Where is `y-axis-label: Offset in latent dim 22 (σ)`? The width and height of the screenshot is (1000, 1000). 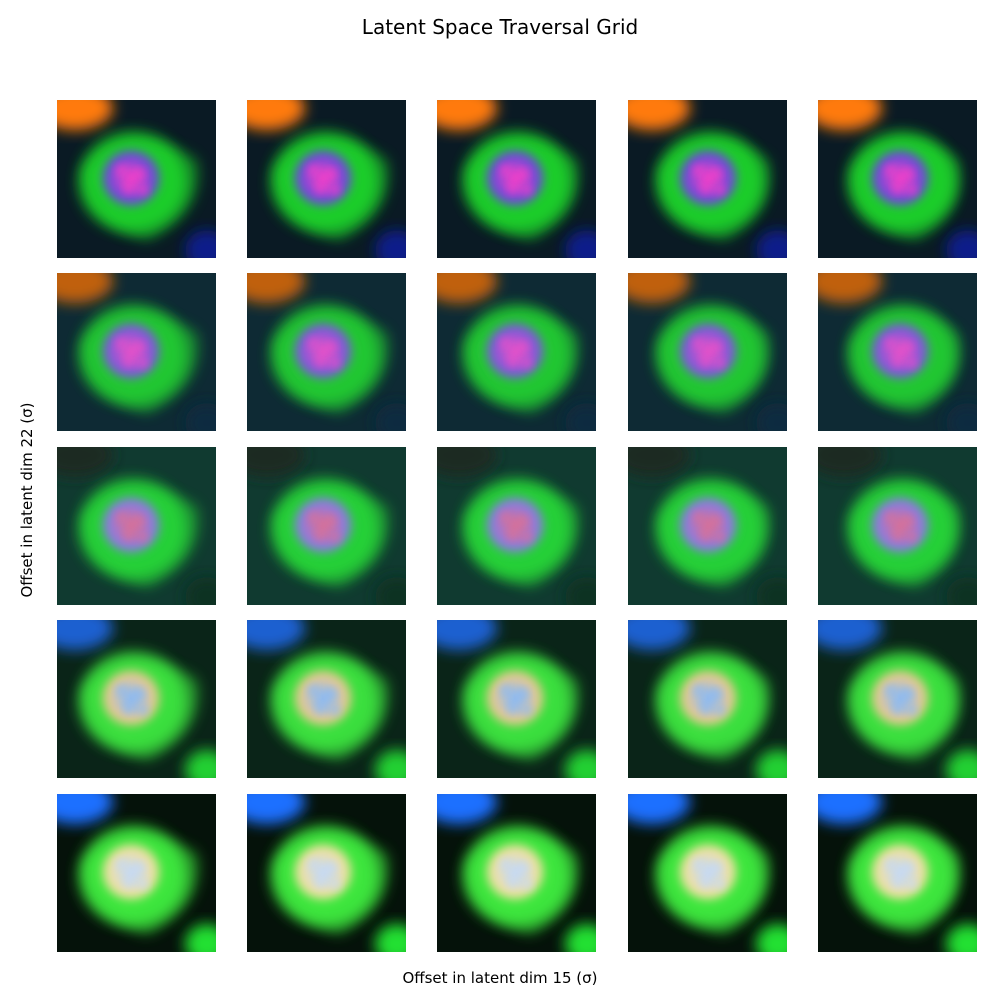
y-axis-label: Offset in latent dim 22 (σ) is located at coordinates (27, 500).